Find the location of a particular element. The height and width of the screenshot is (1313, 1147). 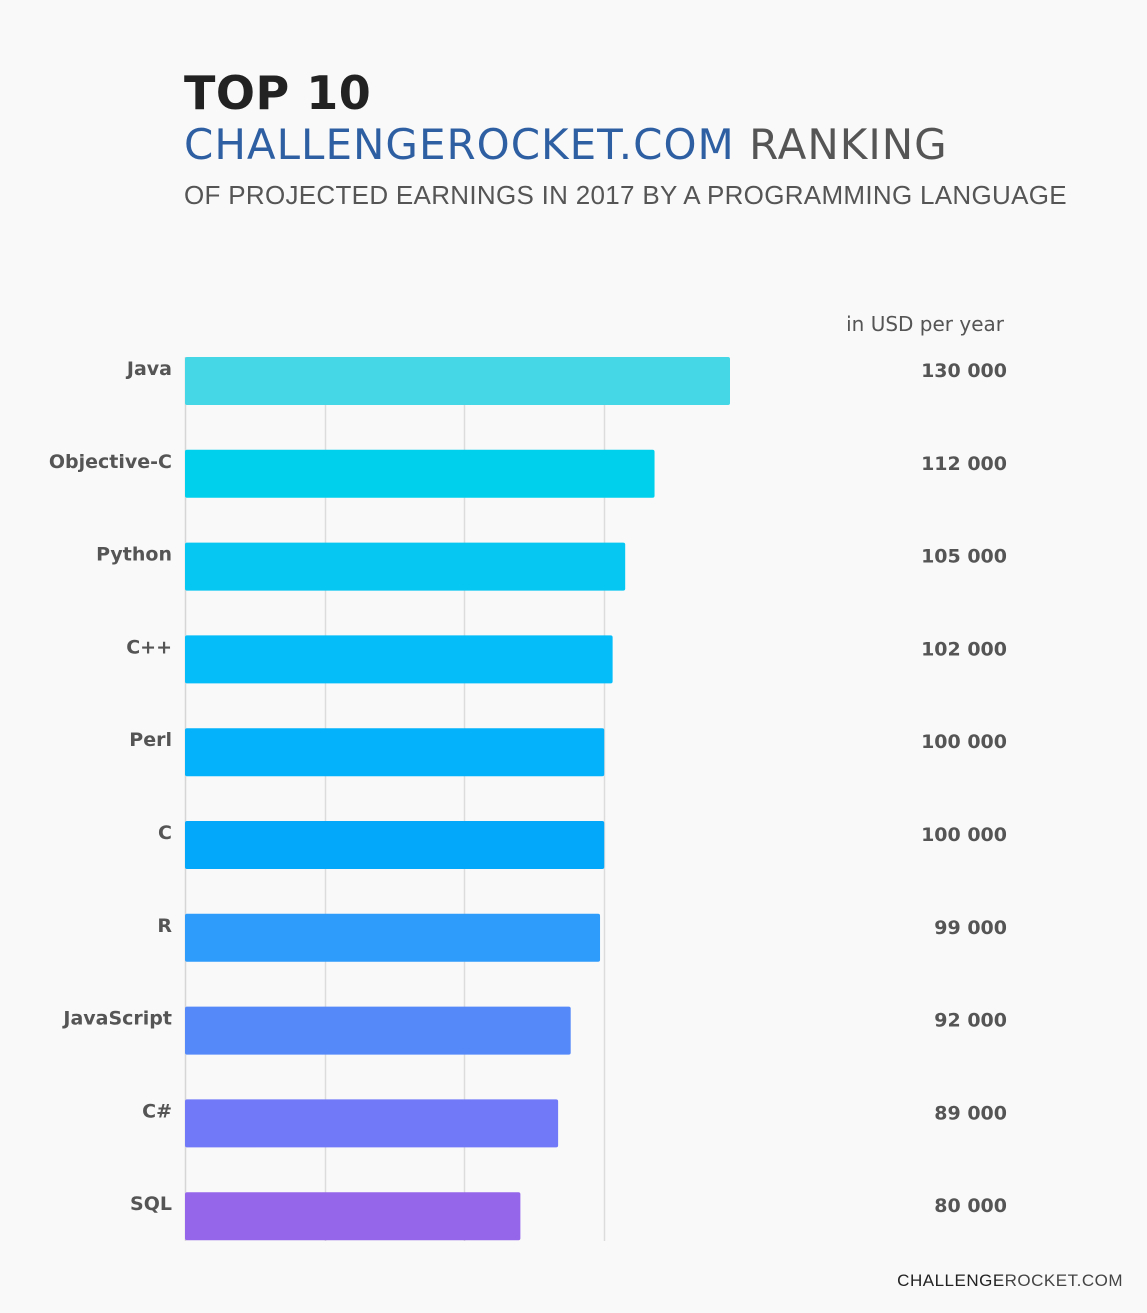

footer-brand: CHALLENGEROCKET.COM is located at coordinates (1010, 1281).